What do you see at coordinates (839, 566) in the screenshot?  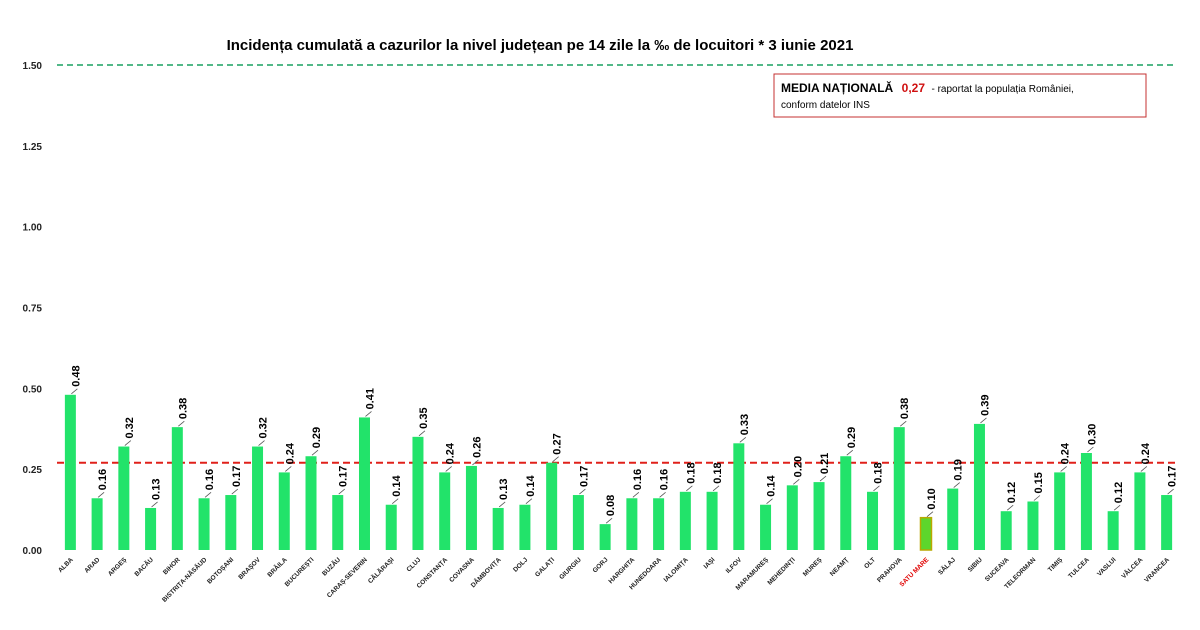 I see `x-tick-label-29: NEAMȚ` at bounding box center [839, 566].